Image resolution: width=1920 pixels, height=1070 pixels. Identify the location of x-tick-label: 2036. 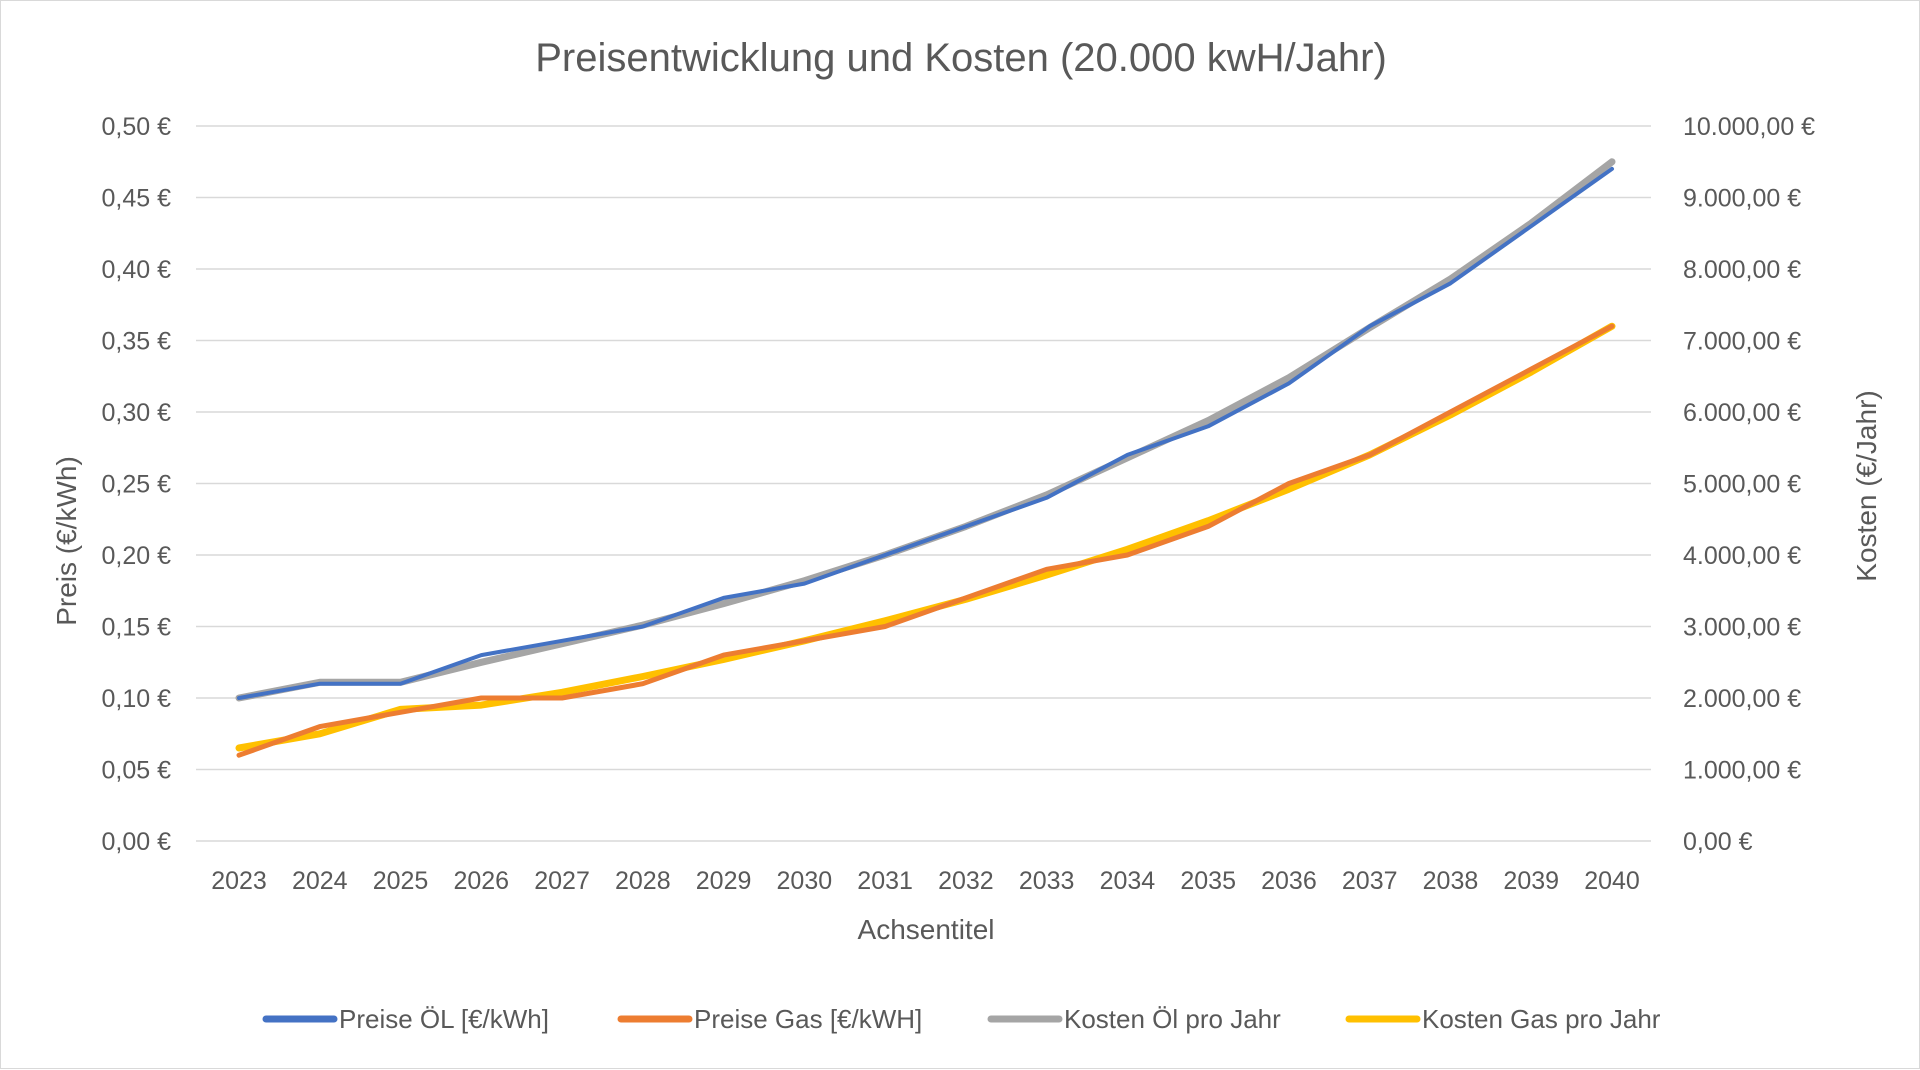
(1289, 881).